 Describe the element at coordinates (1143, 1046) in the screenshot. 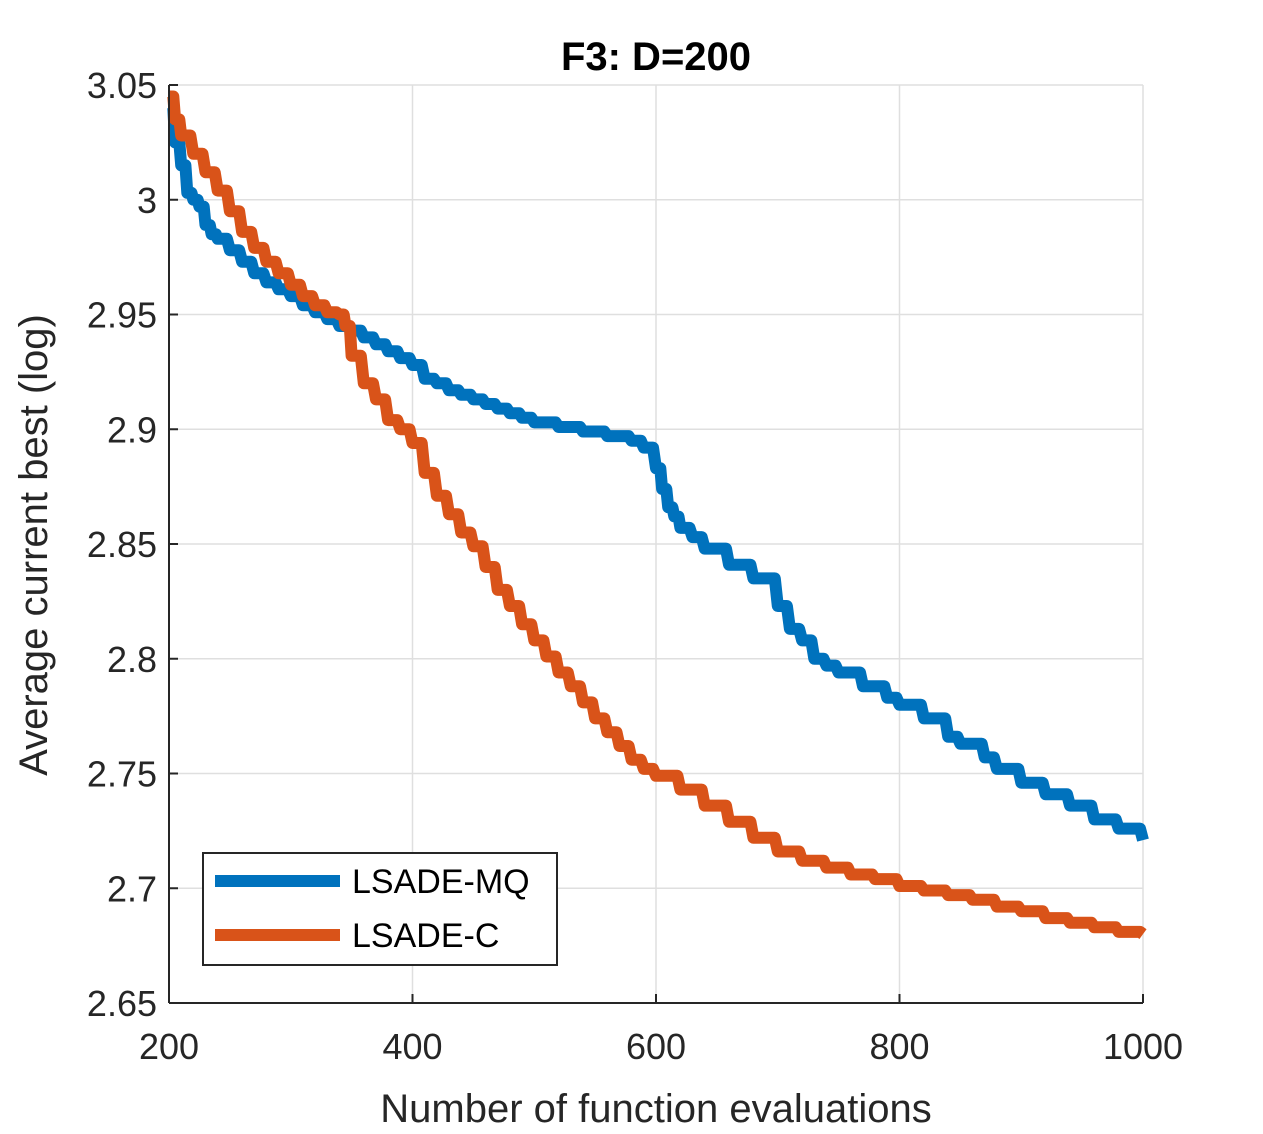

I see `x-tick-label: 1000` at that location.